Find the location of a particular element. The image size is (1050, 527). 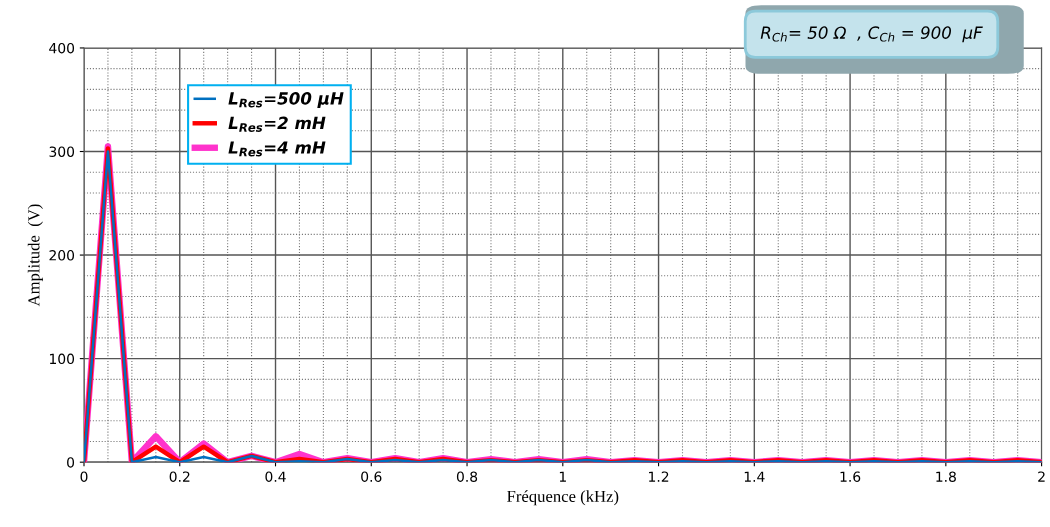

x-tick-label: 0 is located at coordinates (84, 476).